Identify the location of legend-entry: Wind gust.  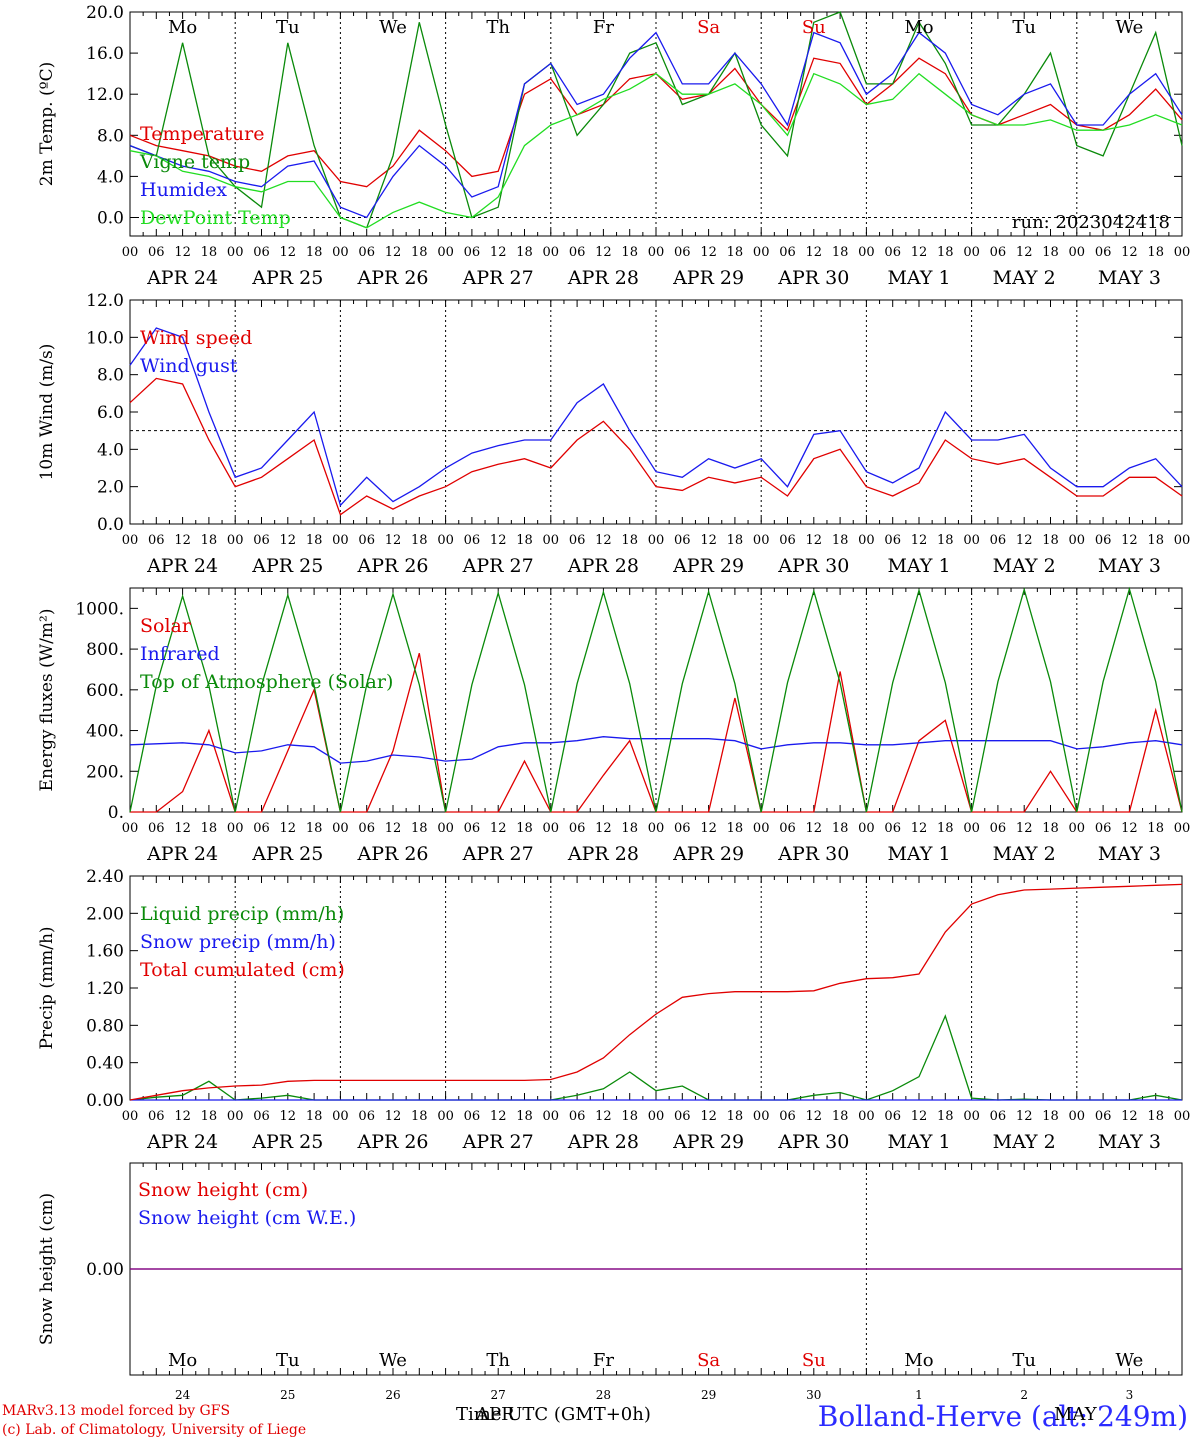
(189, 366).